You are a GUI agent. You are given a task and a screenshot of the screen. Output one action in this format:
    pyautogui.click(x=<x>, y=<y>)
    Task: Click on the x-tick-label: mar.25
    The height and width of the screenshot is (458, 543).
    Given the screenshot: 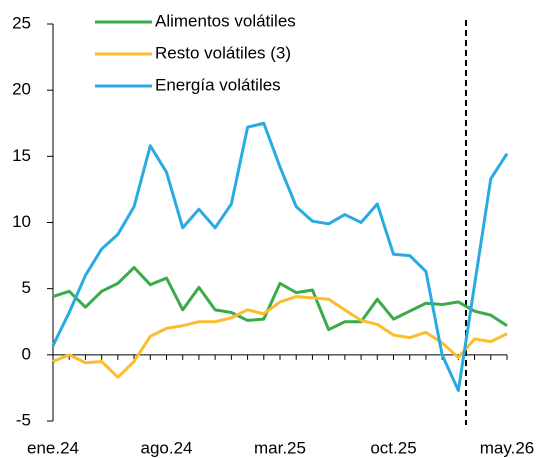 What is the action you would take?
    pyautogui.click(x=280, y=447)
    